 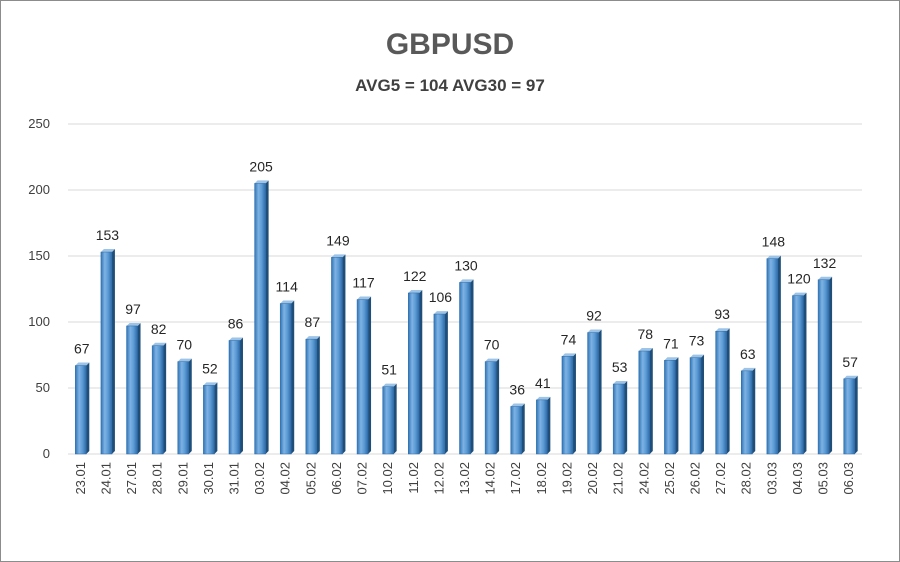 What do you see at coordinates (43, 387) in the screenshot?
I see `y-tick-label: 50` at bounding box center [43, 387].